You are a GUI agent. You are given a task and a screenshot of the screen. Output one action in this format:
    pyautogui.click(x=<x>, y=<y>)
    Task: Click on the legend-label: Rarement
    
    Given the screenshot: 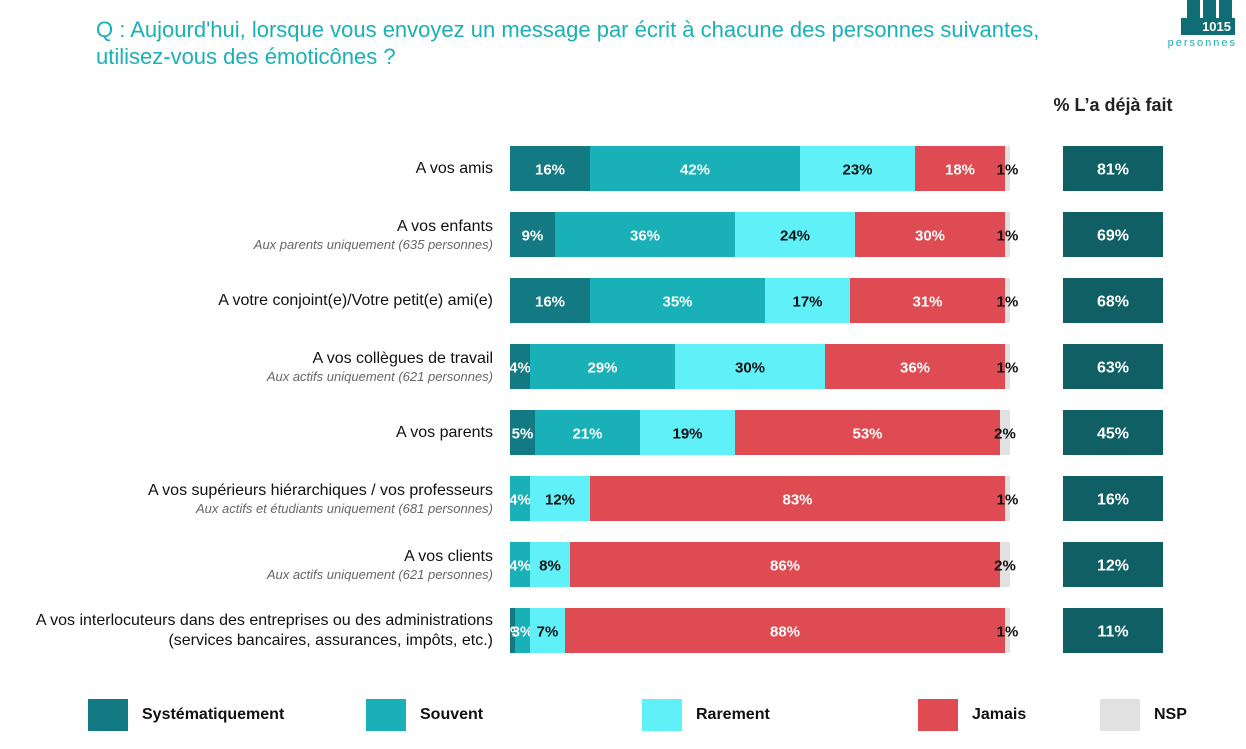 What is the action you would take?
    pyautogui.click(x=733, y=714)
    